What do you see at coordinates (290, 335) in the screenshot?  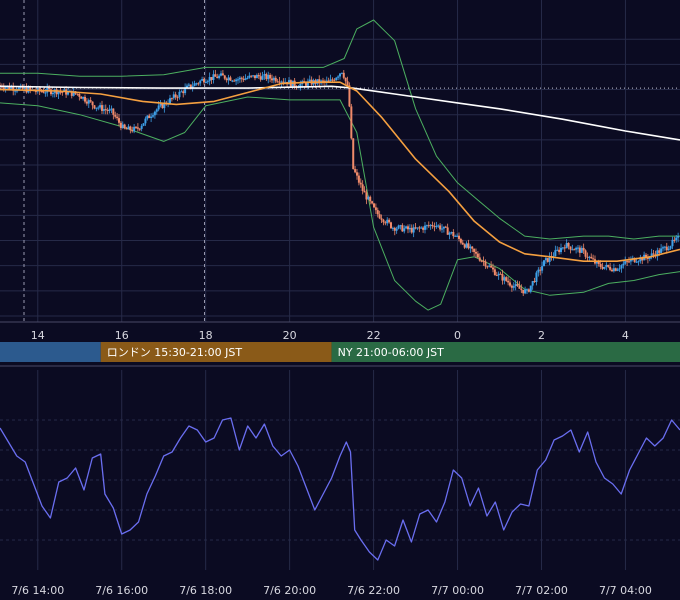 I see `time-tick-label: 20` at bounding box center [290, 335].